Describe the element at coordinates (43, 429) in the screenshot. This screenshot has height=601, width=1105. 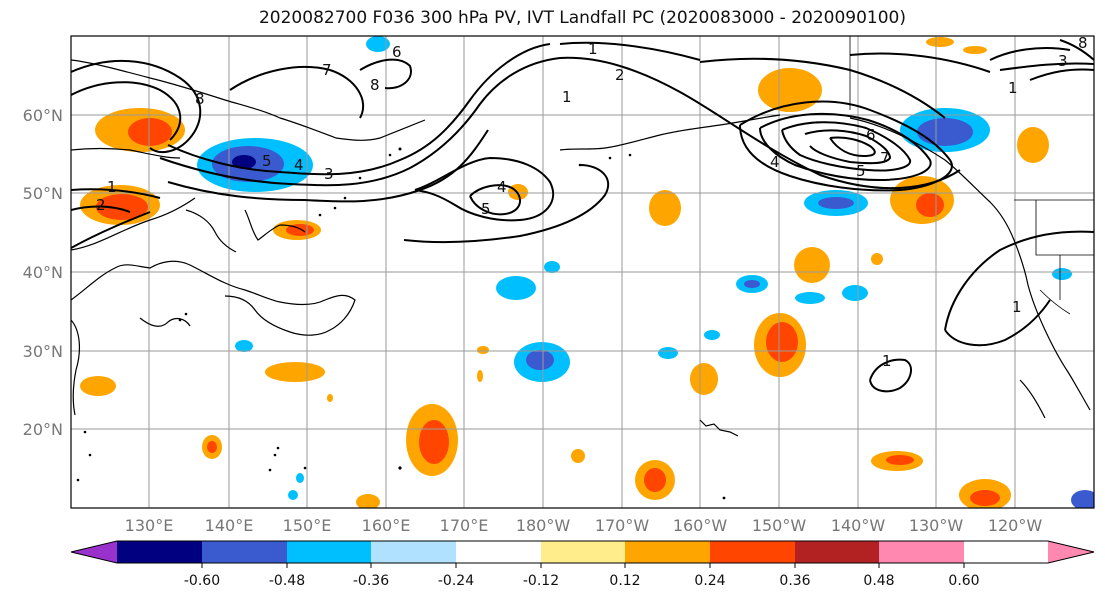
I see `lat-label: 20°N` at that location.